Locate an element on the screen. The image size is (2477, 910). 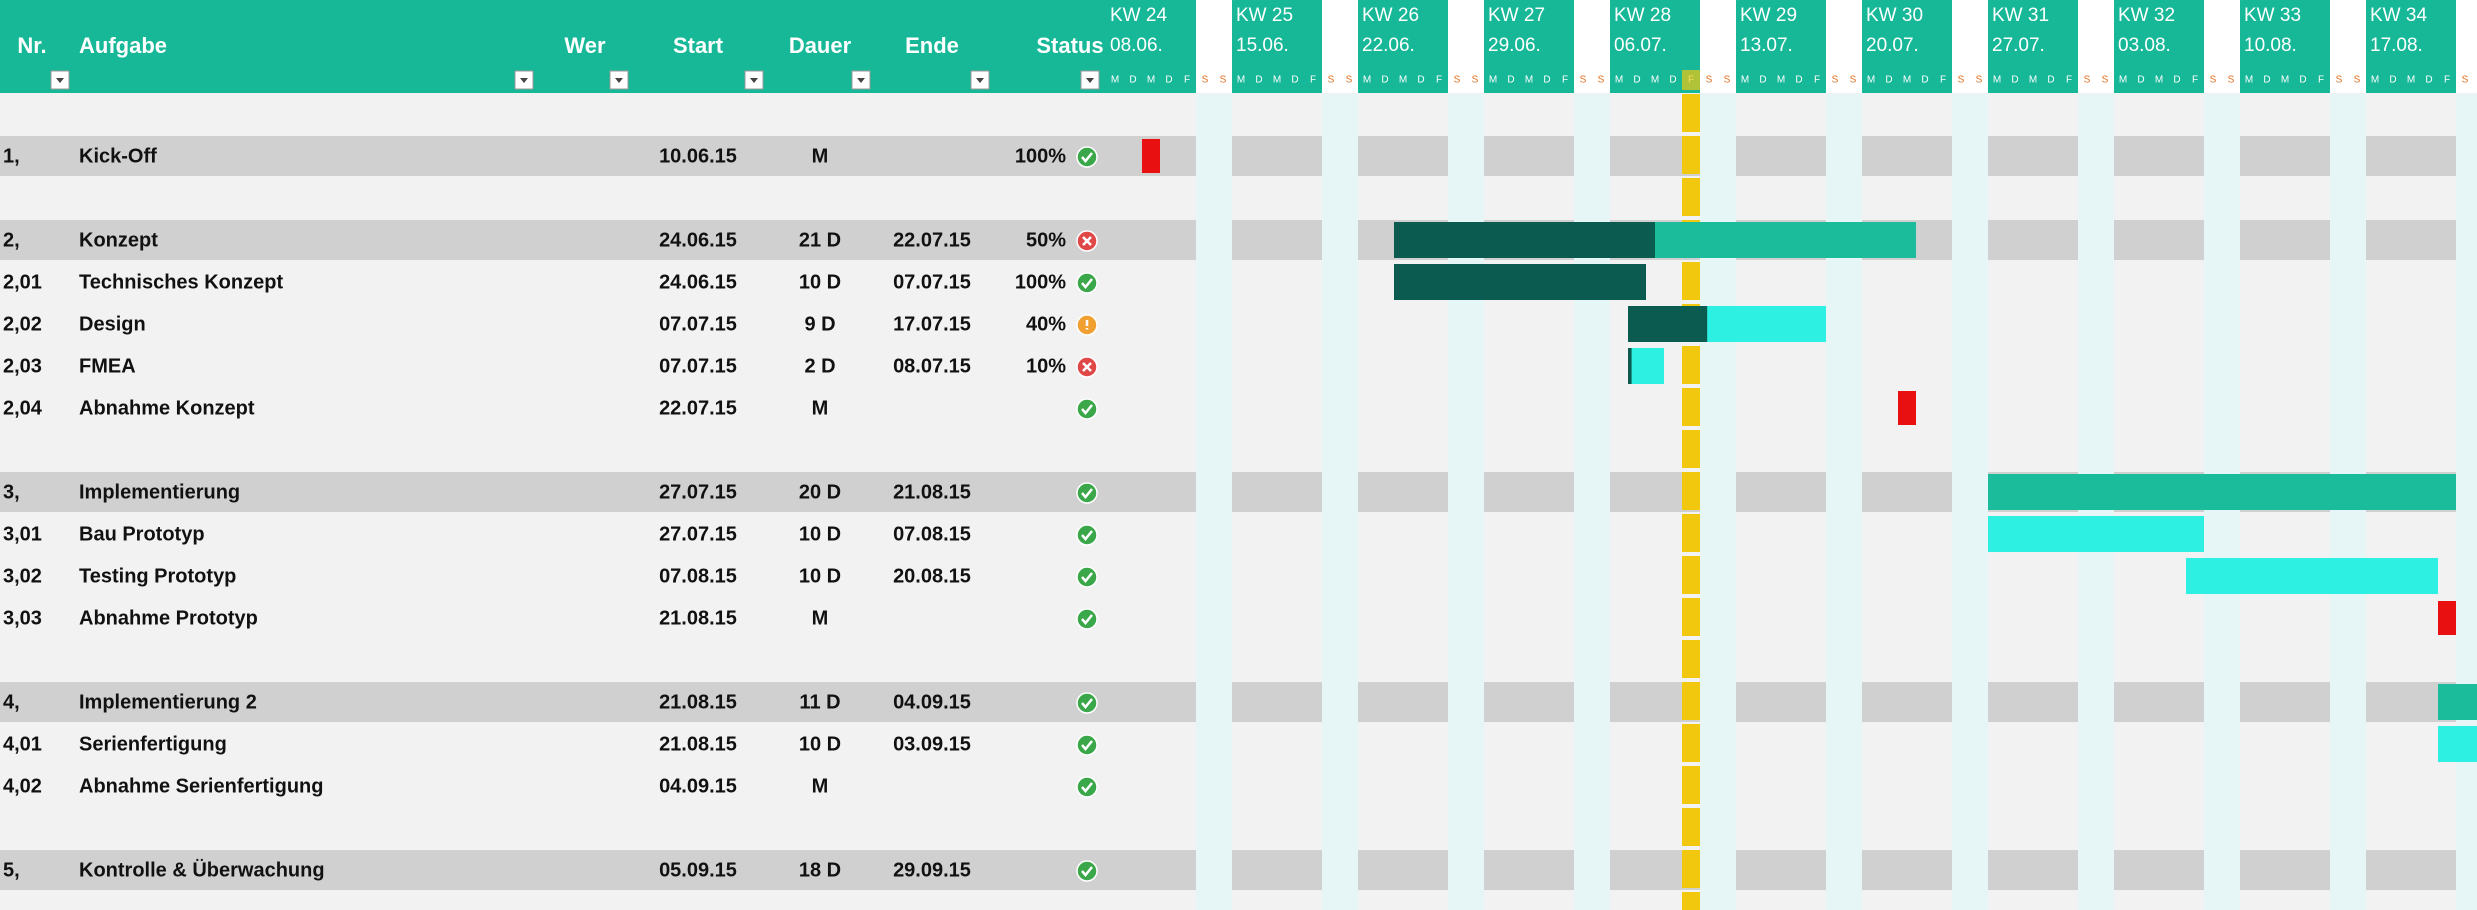
start-date: 07.07.15 is located at coordinates (698, 366).